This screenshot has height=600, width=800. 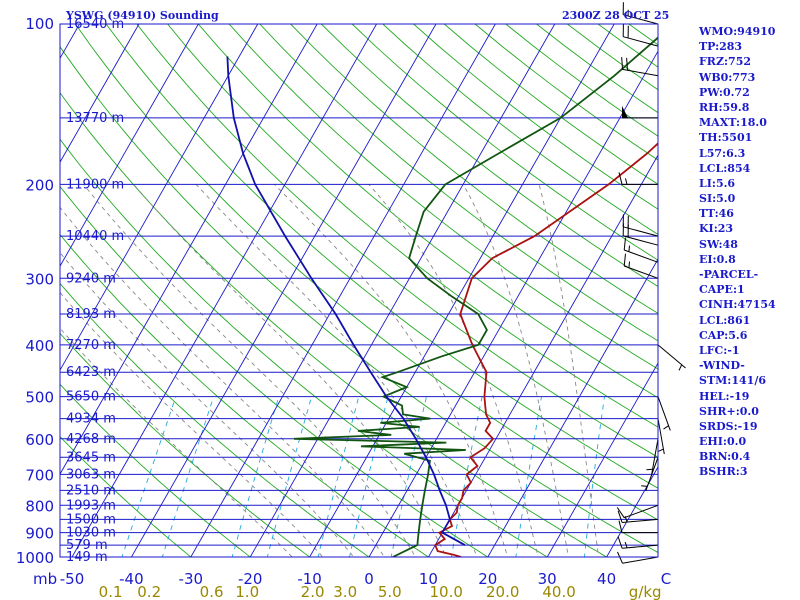 I want to click on index-item: L57:6.3, so click(x=722, y=153).